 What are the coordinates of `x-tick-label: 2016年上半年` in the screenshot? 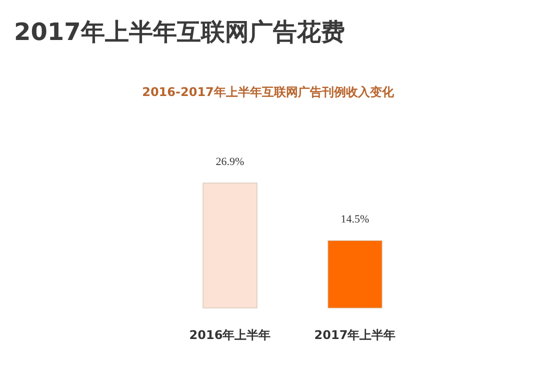 It's located at (230, 335).